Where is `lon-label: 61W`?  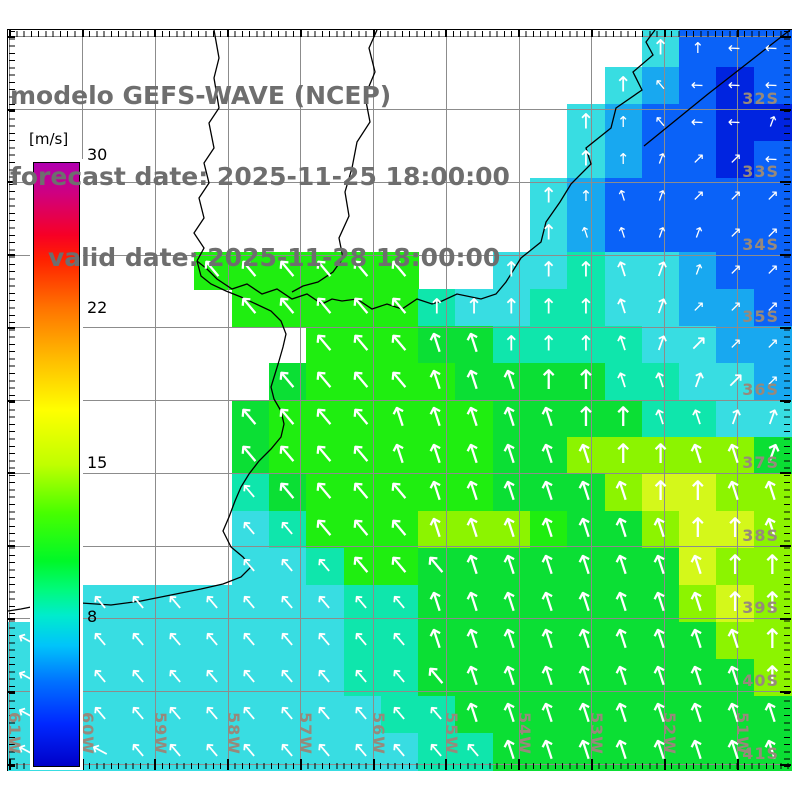
lon-label: 61W is located at coordinates (15, 733).